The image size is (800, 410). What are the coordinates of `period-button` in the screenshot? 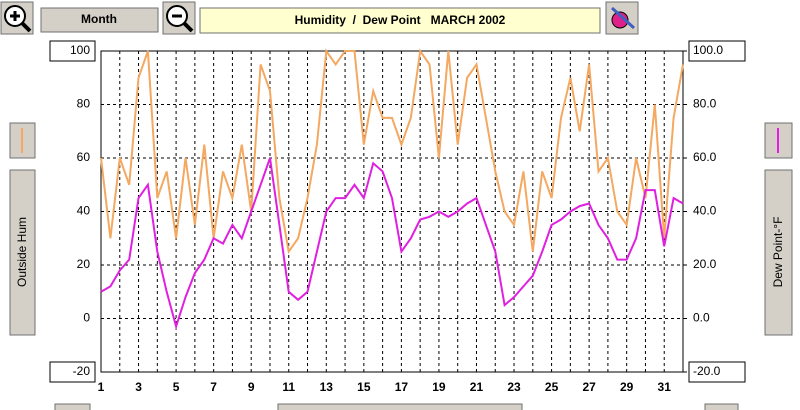 It's located at (99, 20).